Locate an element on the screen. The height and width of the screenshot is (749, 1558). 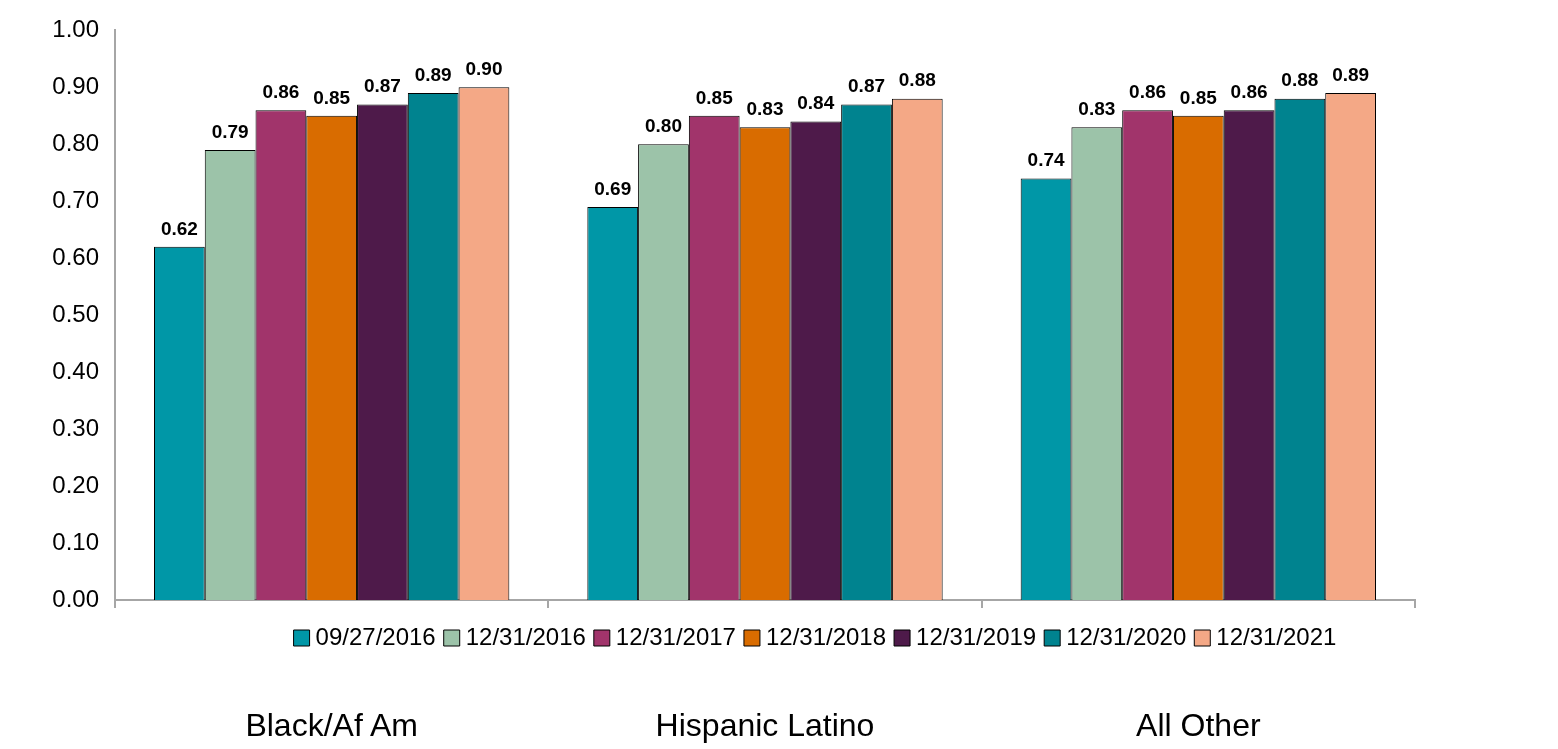
data-label: 0.79 is located at coordinates (230, 131).